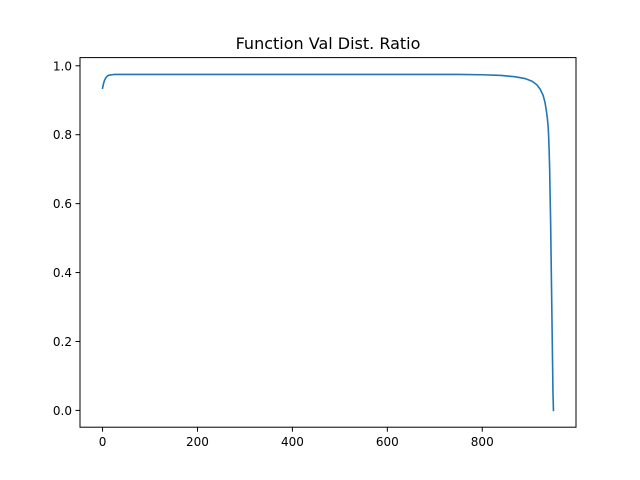 The height and width of the screenshot is (480, 640). Describe the element at coordinates (62, 342) in the screenshot. I see `y-tick-label: 0.2` at that location.